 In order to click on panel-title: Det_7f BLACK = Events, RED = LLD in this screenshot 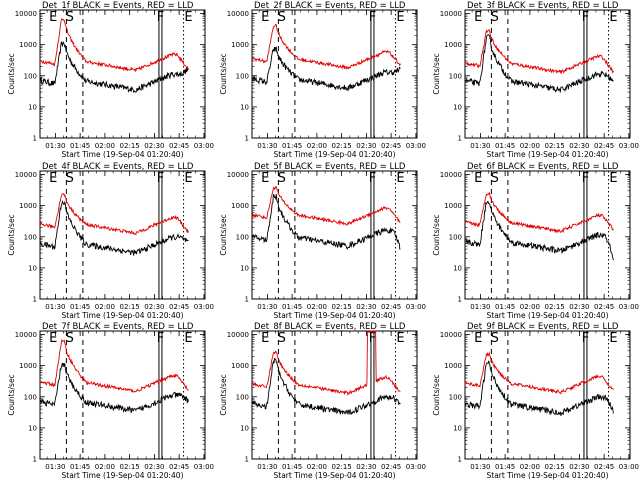, I will do `click(118, 327)`.